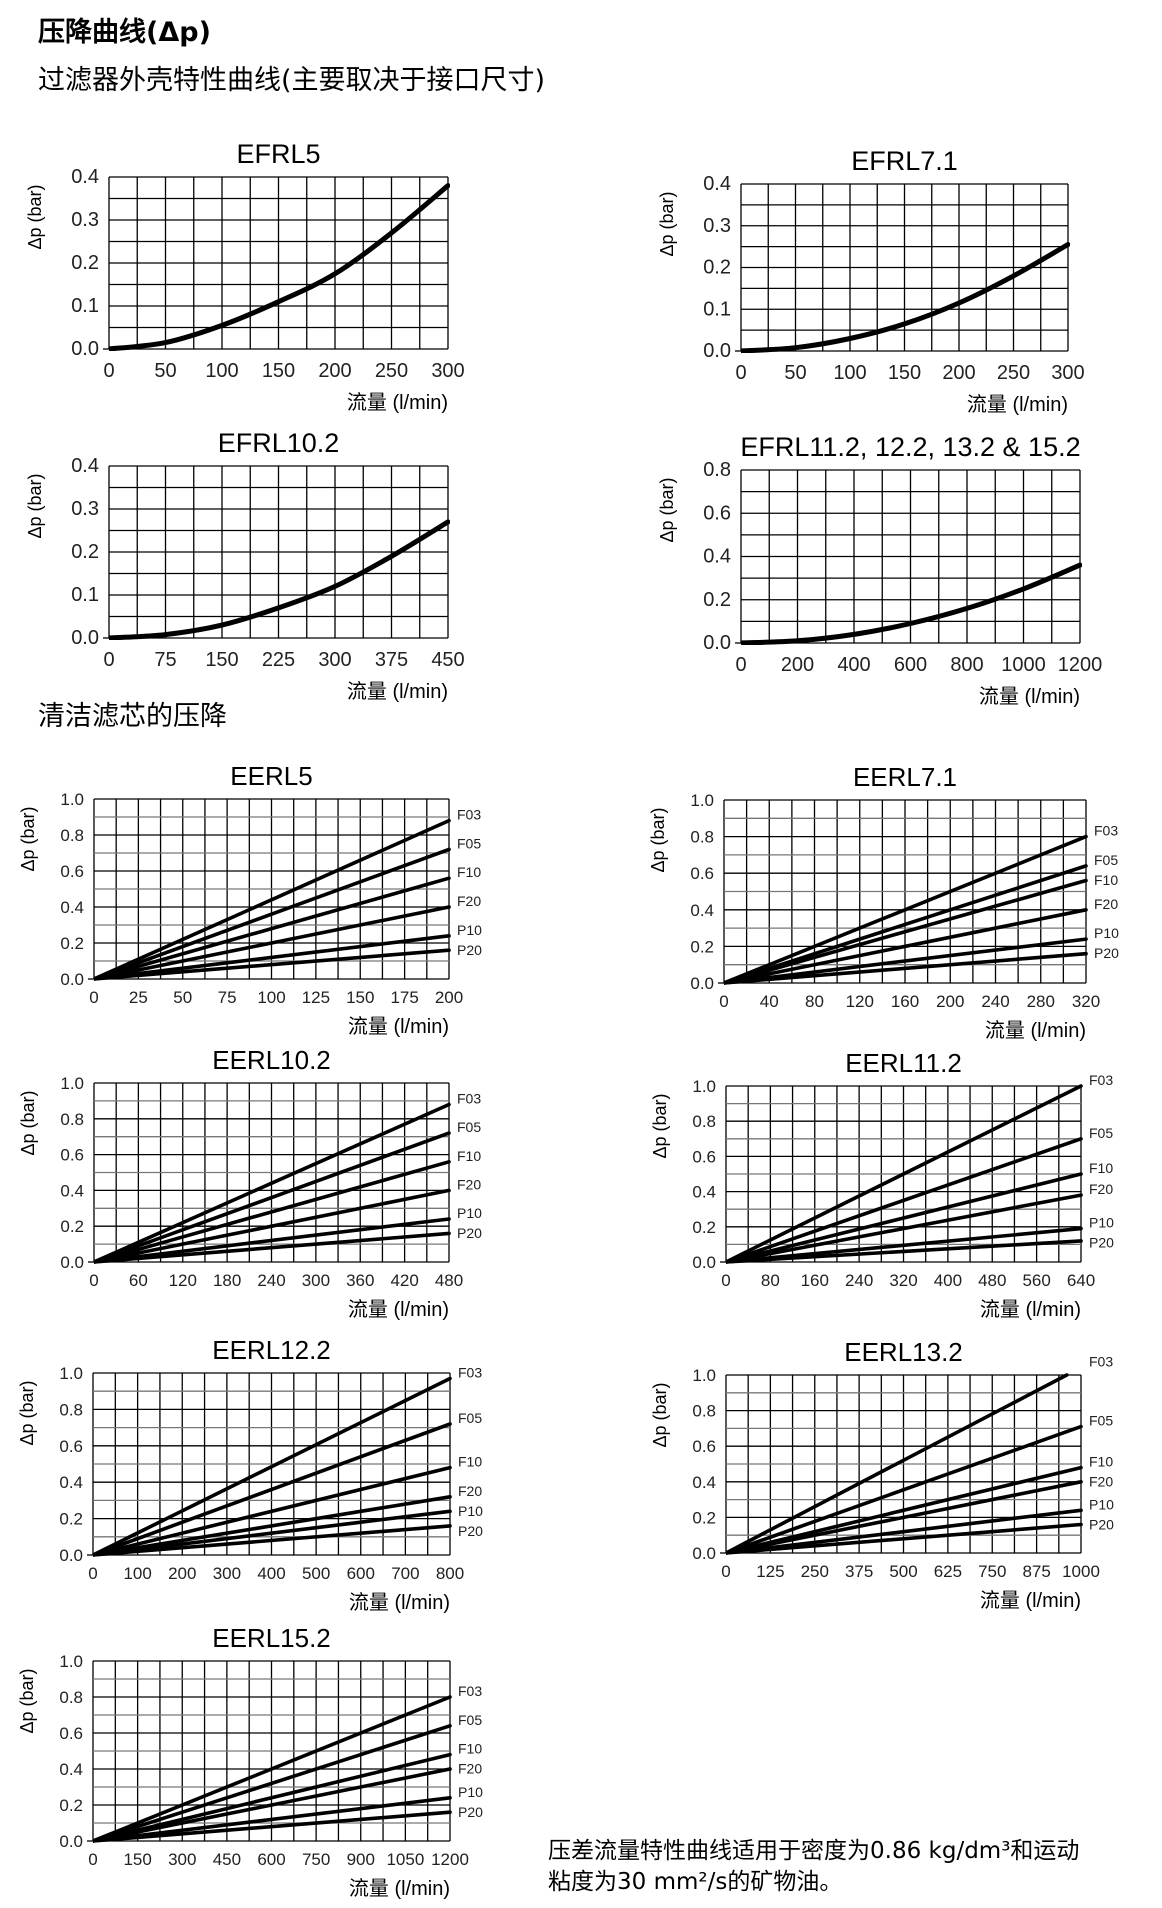  What do you see at coordinates (1067, 373) in the screenshot?
I see `x-tick-label: 300` at bounding box center [1067, 373].